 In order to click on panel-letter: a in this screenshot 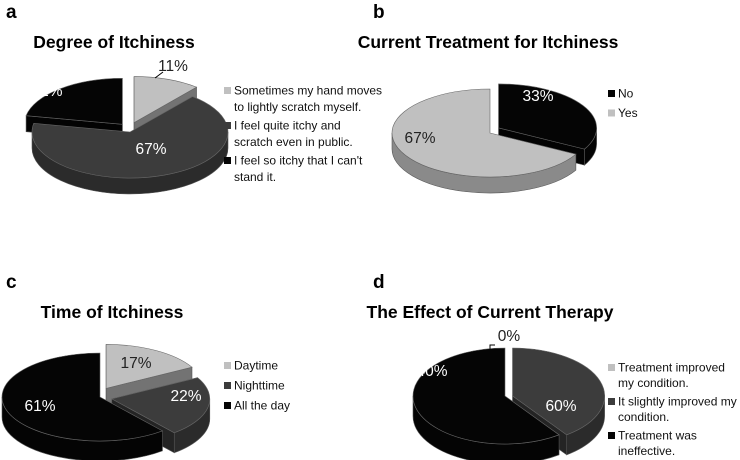, I will do `click(11, 12)`.